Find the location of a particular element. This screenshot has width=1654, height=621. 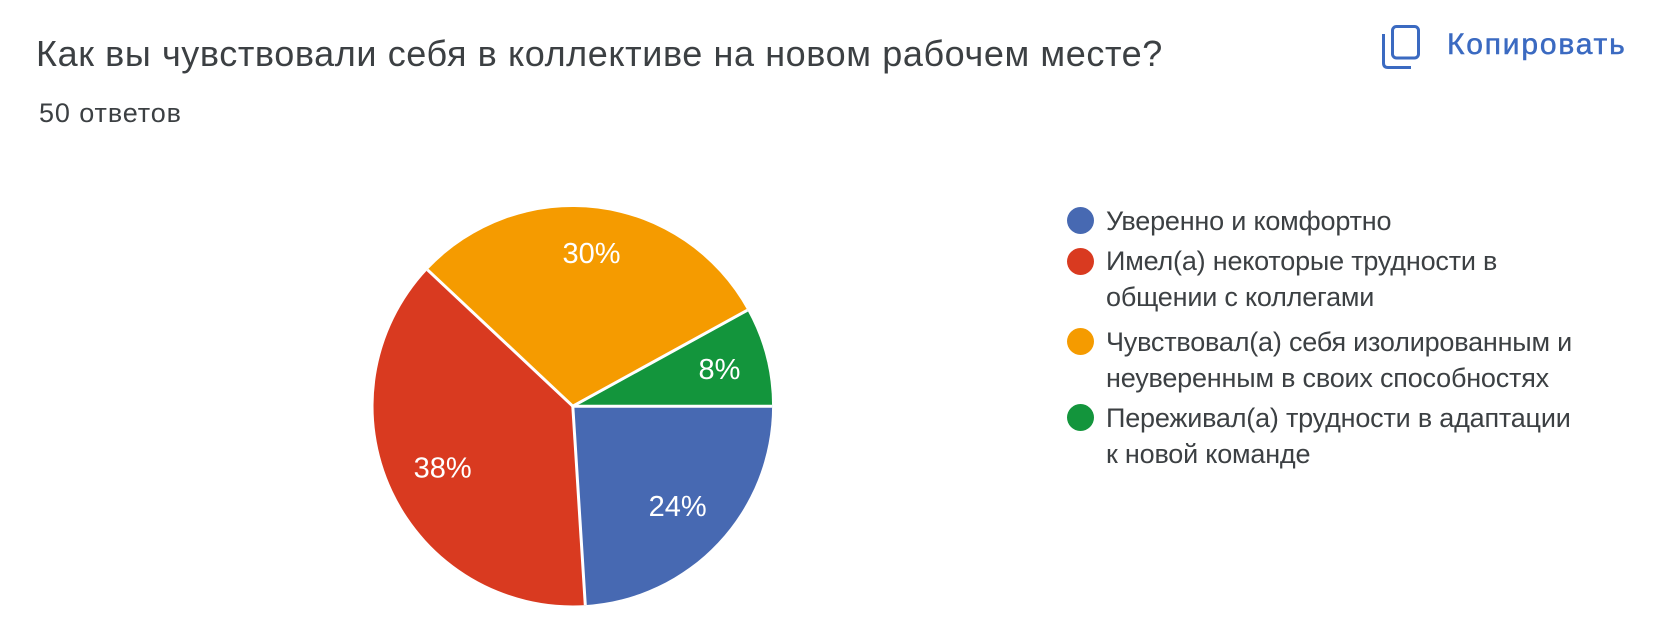

svg-text: 24% is located at coordinates (678, 507).